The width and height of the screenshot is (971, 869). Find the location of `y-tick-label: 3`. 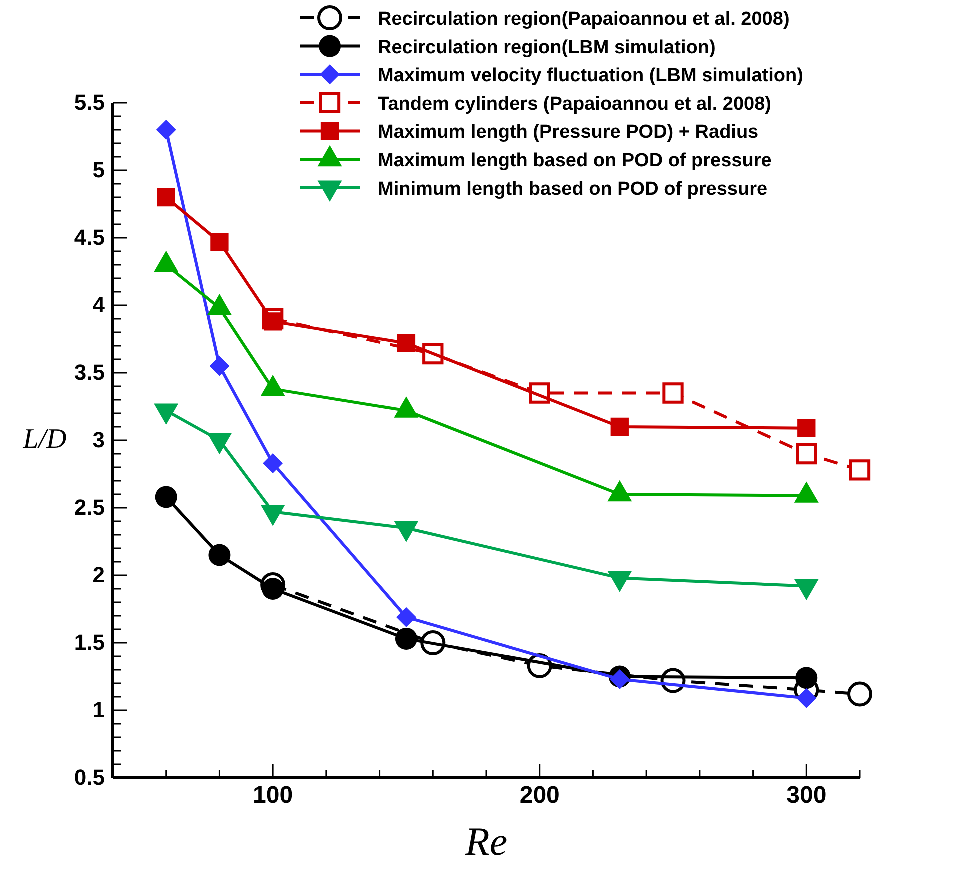

y-tick-label: 3 is located at coordinates (98, 440).